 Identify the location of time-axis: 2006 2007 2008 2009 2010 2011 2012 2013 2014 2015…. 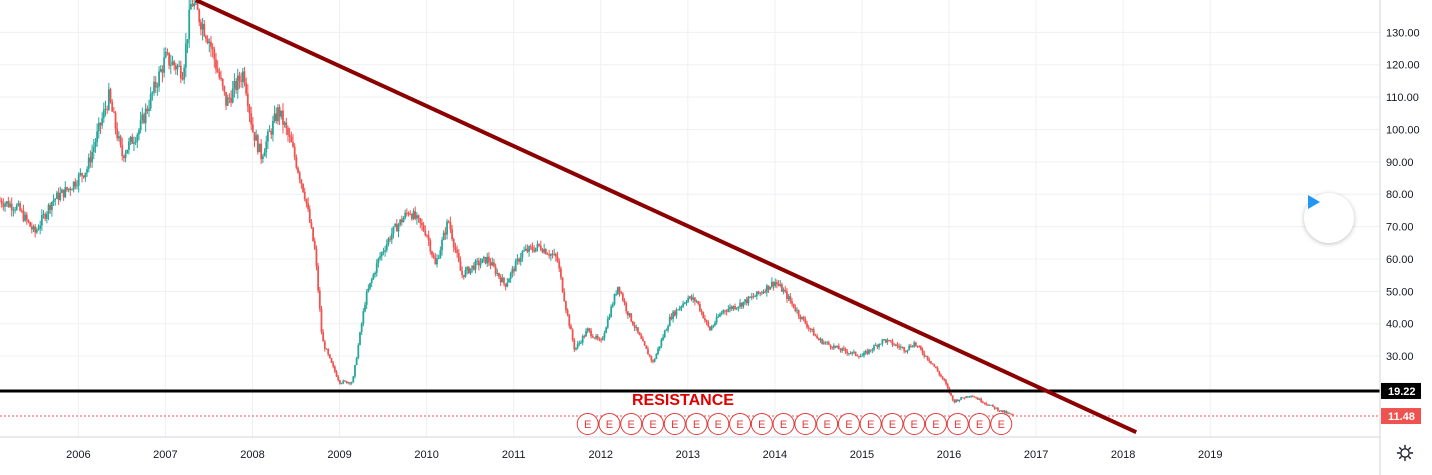
(611, 455).